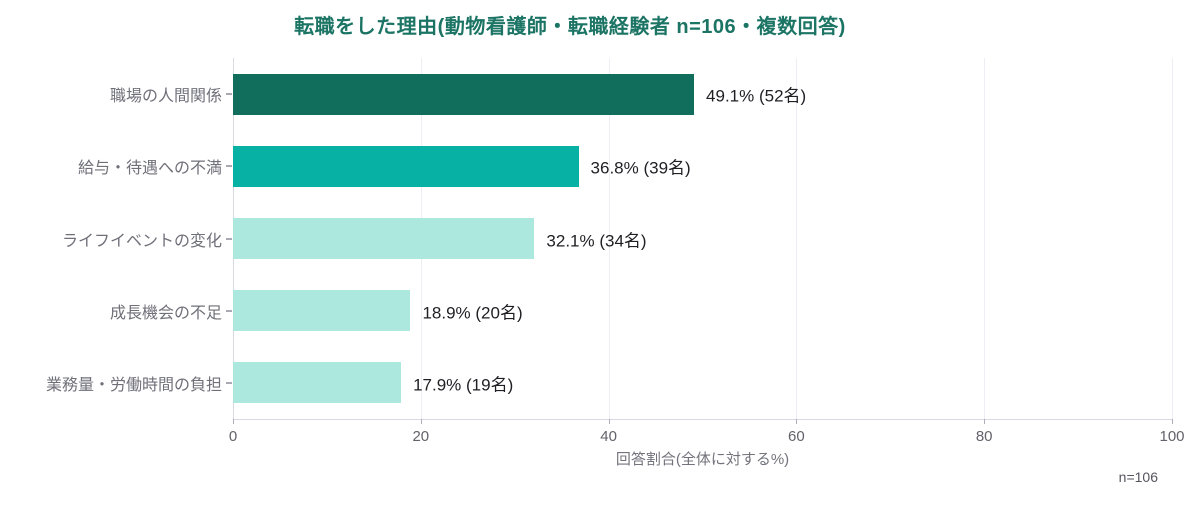 The height and width of the screenshot is (510, 1200). Describe the element at coordinates (596, 240) in the screenshot. I see `value-label: 32.1% (34名)` at that location.